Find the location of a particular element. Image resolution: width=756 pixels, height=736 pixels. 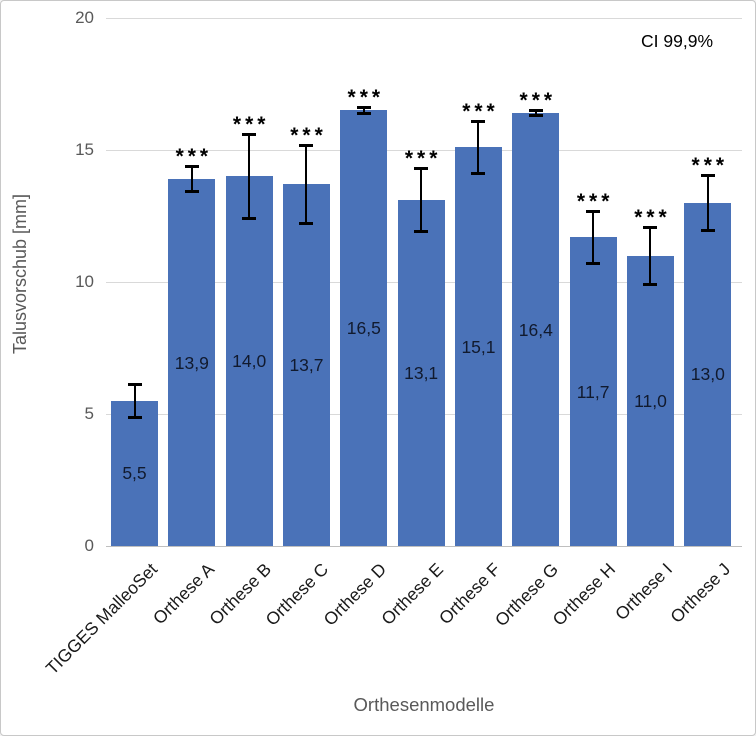

x-axis-line is located at coordinates (424, 546).